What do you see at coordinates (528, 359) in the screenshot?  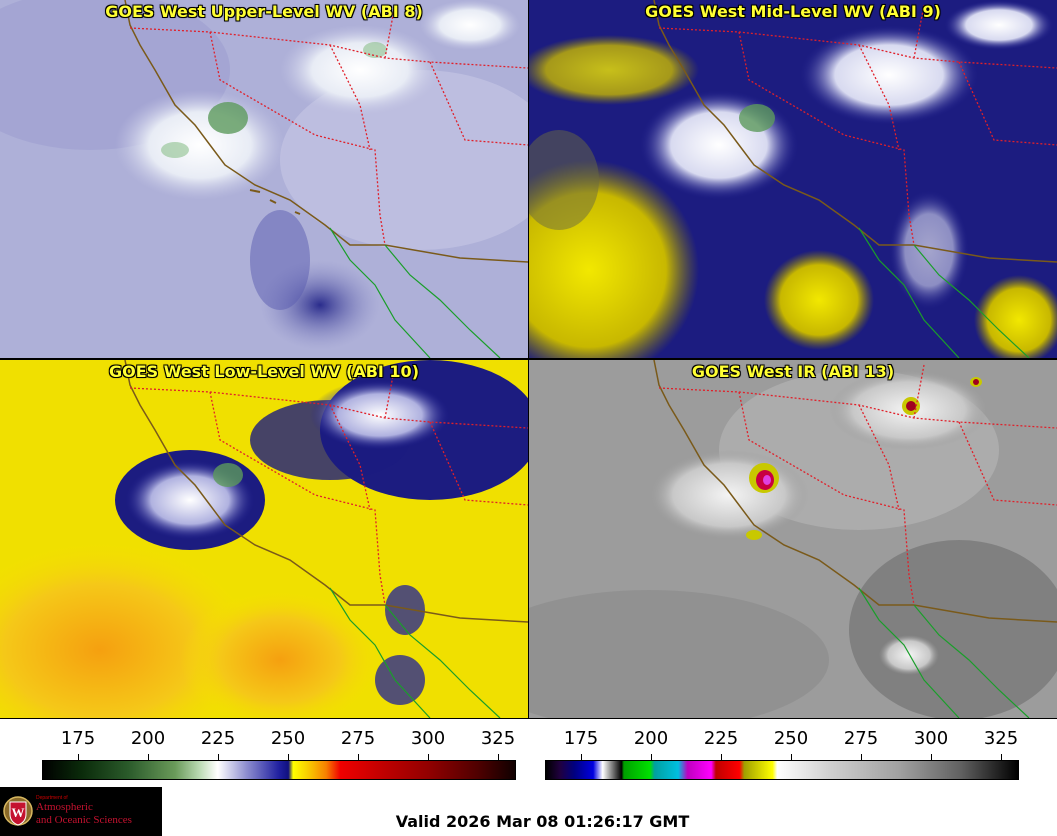 I see `horizontal-divider` at bounding box center [528, 359].